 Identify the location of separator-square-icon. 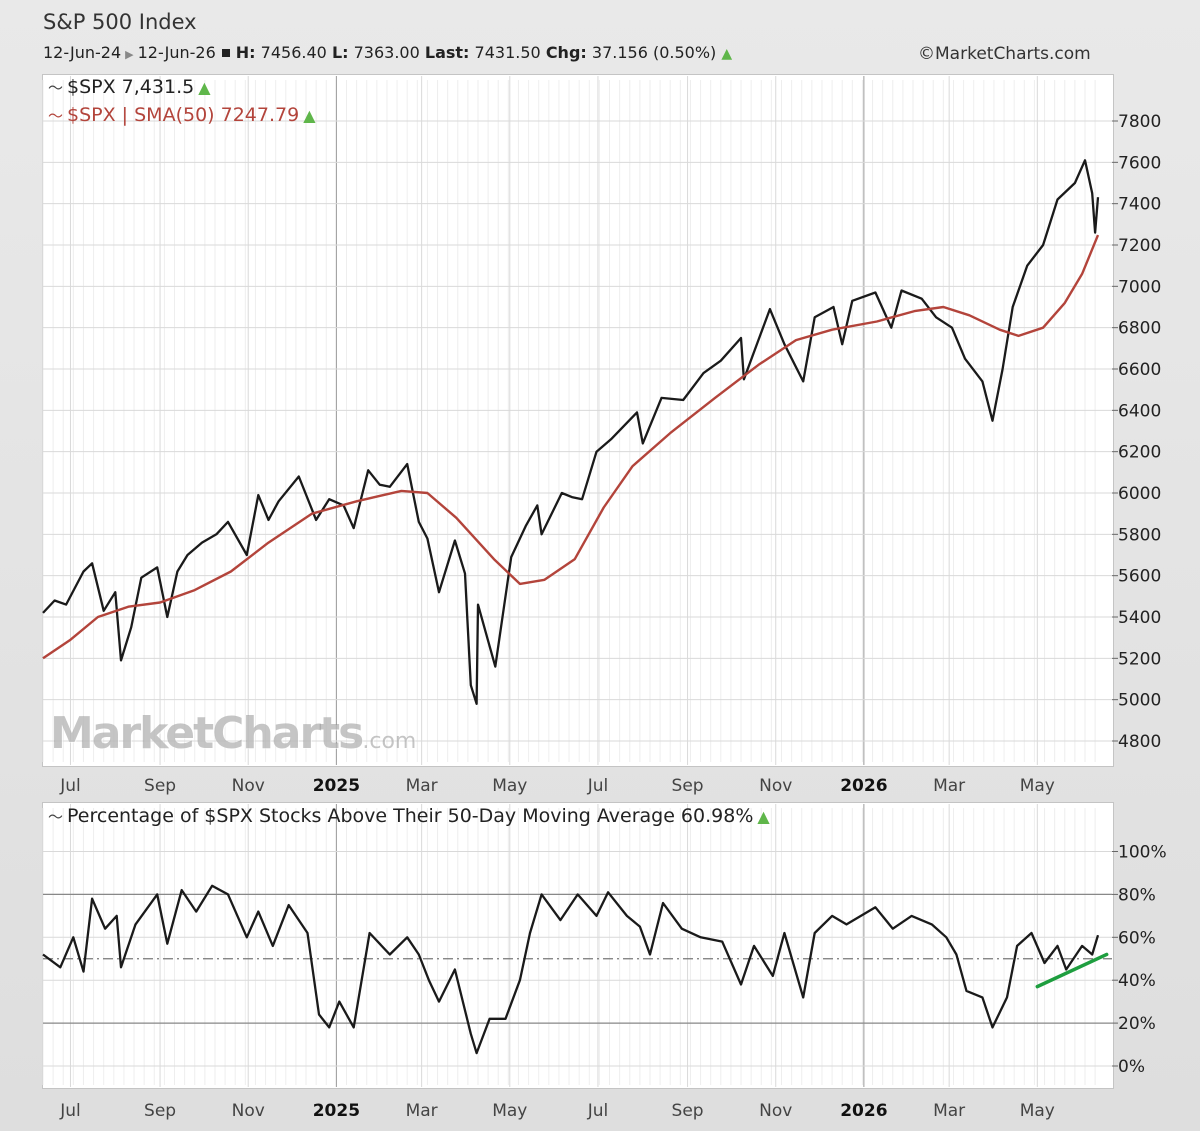
(225, 53).